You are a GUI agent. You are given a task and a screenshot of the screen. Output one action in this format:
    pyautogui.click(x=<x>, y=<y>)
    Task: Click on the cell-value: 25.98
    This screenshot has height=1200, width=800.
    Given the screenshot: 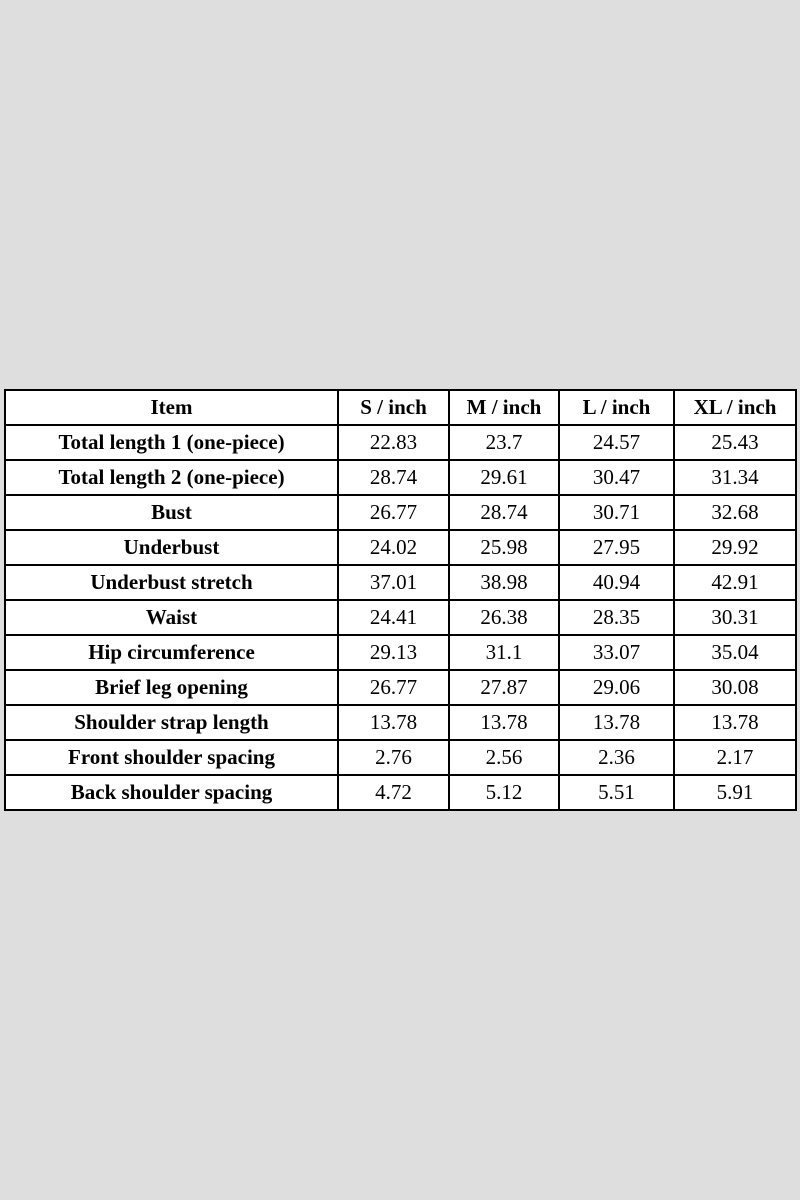 What is the action you would take?
    pyautogui.click(x=504, y=547)
    